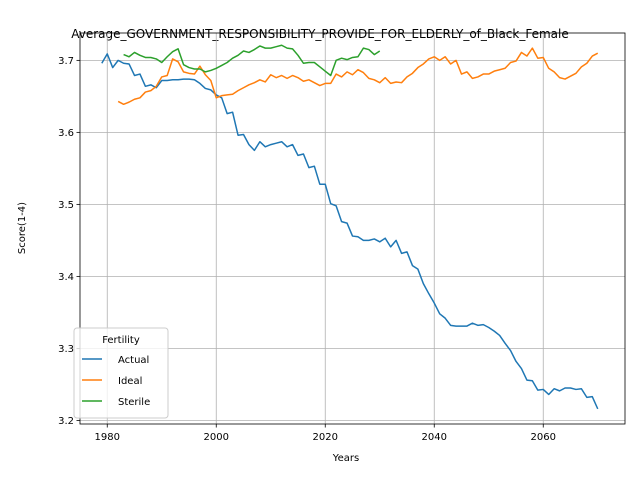 The image size is (640, 480). I want to click on legend: Fertility Actual Ideal Sterile, so click(121, 373).